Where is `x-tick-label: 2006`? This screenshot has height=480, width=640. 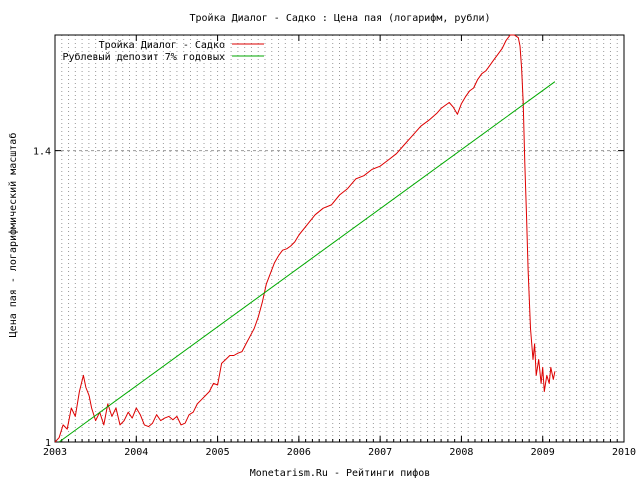
x-tick-label: 2006 is located at coordinates (299, 452).